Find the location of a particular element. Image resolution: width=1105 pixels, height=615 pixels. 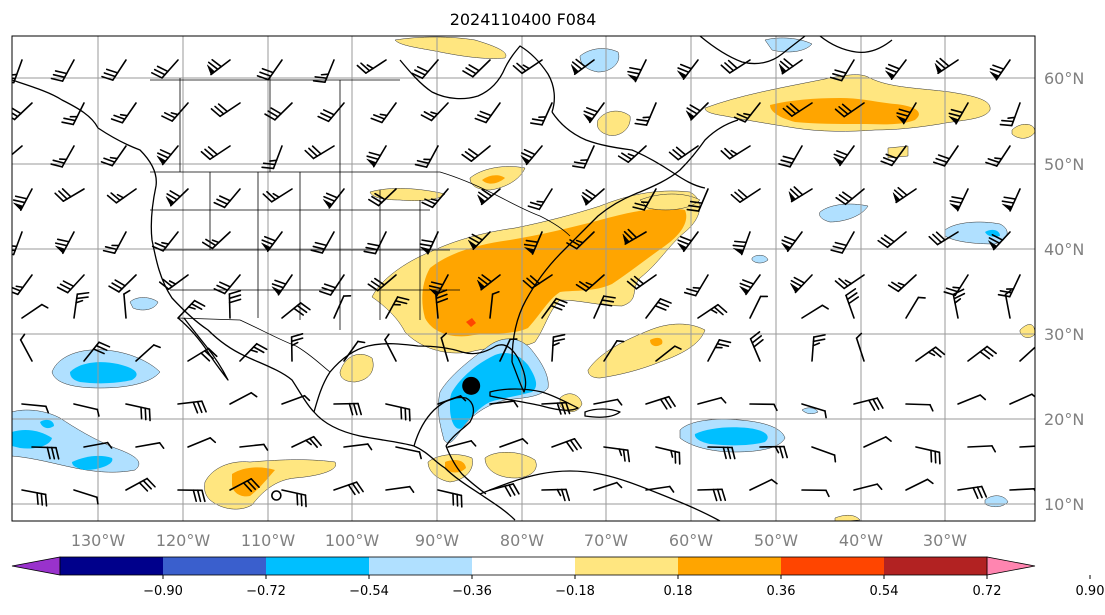

coast-hispaniola is located at coordinates (602, 413).